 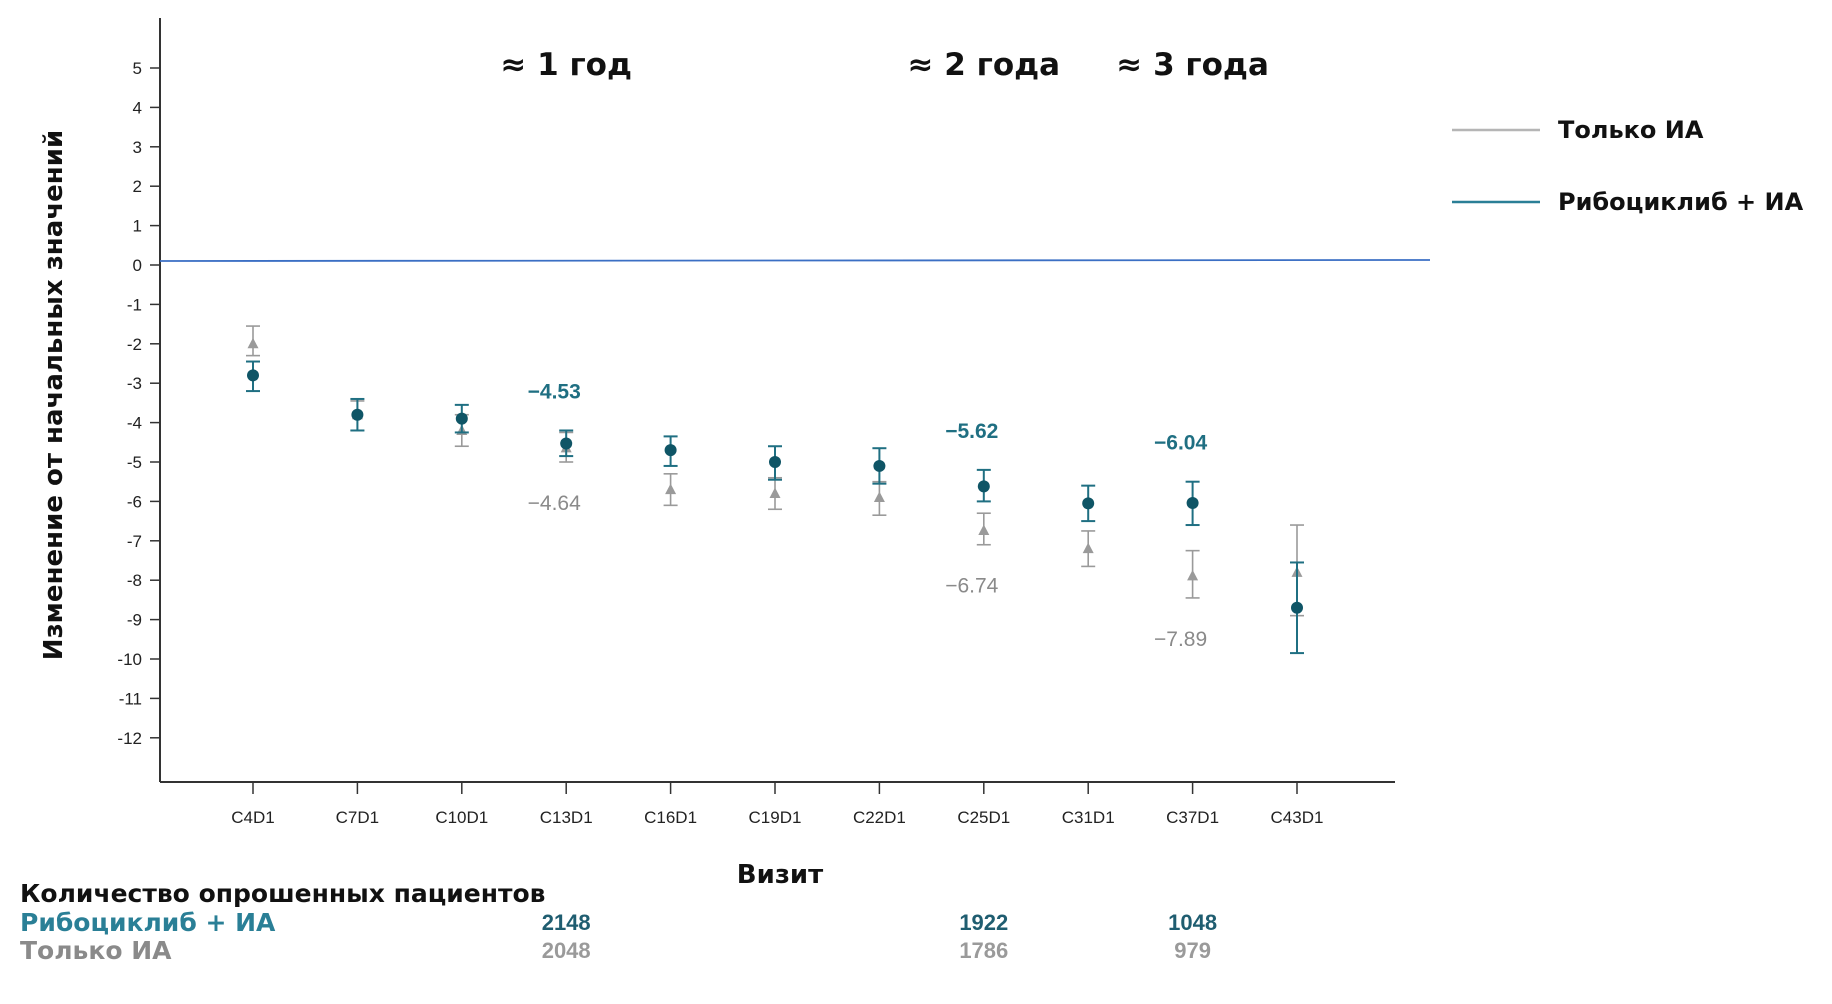 I want to click on y-tick-label: -7, so click(x=134, y=541).